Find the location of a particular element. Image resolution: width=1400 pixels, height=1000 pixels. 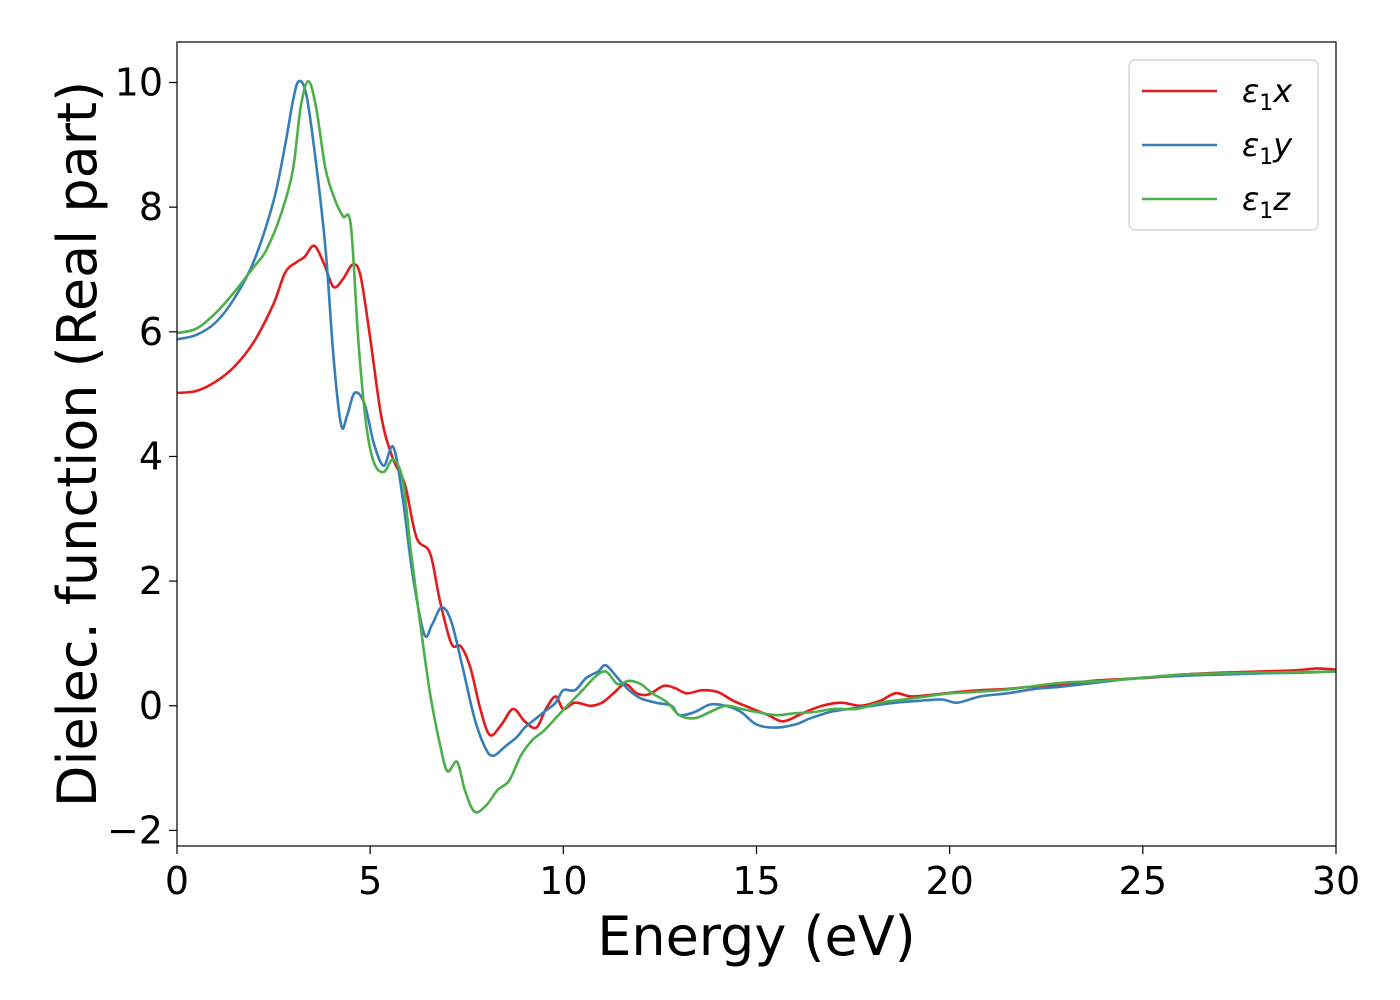

y-tick-label: 0 is located at coordinates (151, 706).